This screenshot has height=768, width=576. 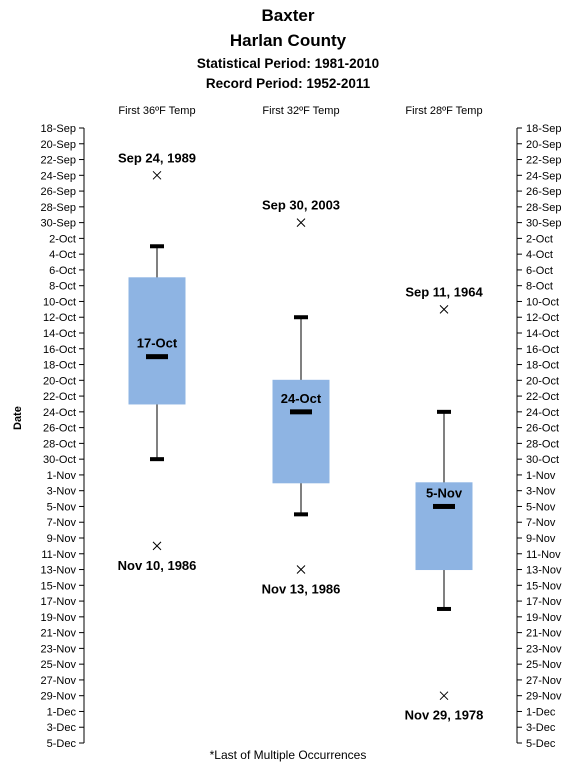 What do you see at coordinates (59, 381) in the screenshot?
I see `y-tick-label-left: 20-Oct` at bounding box center [59, 381].